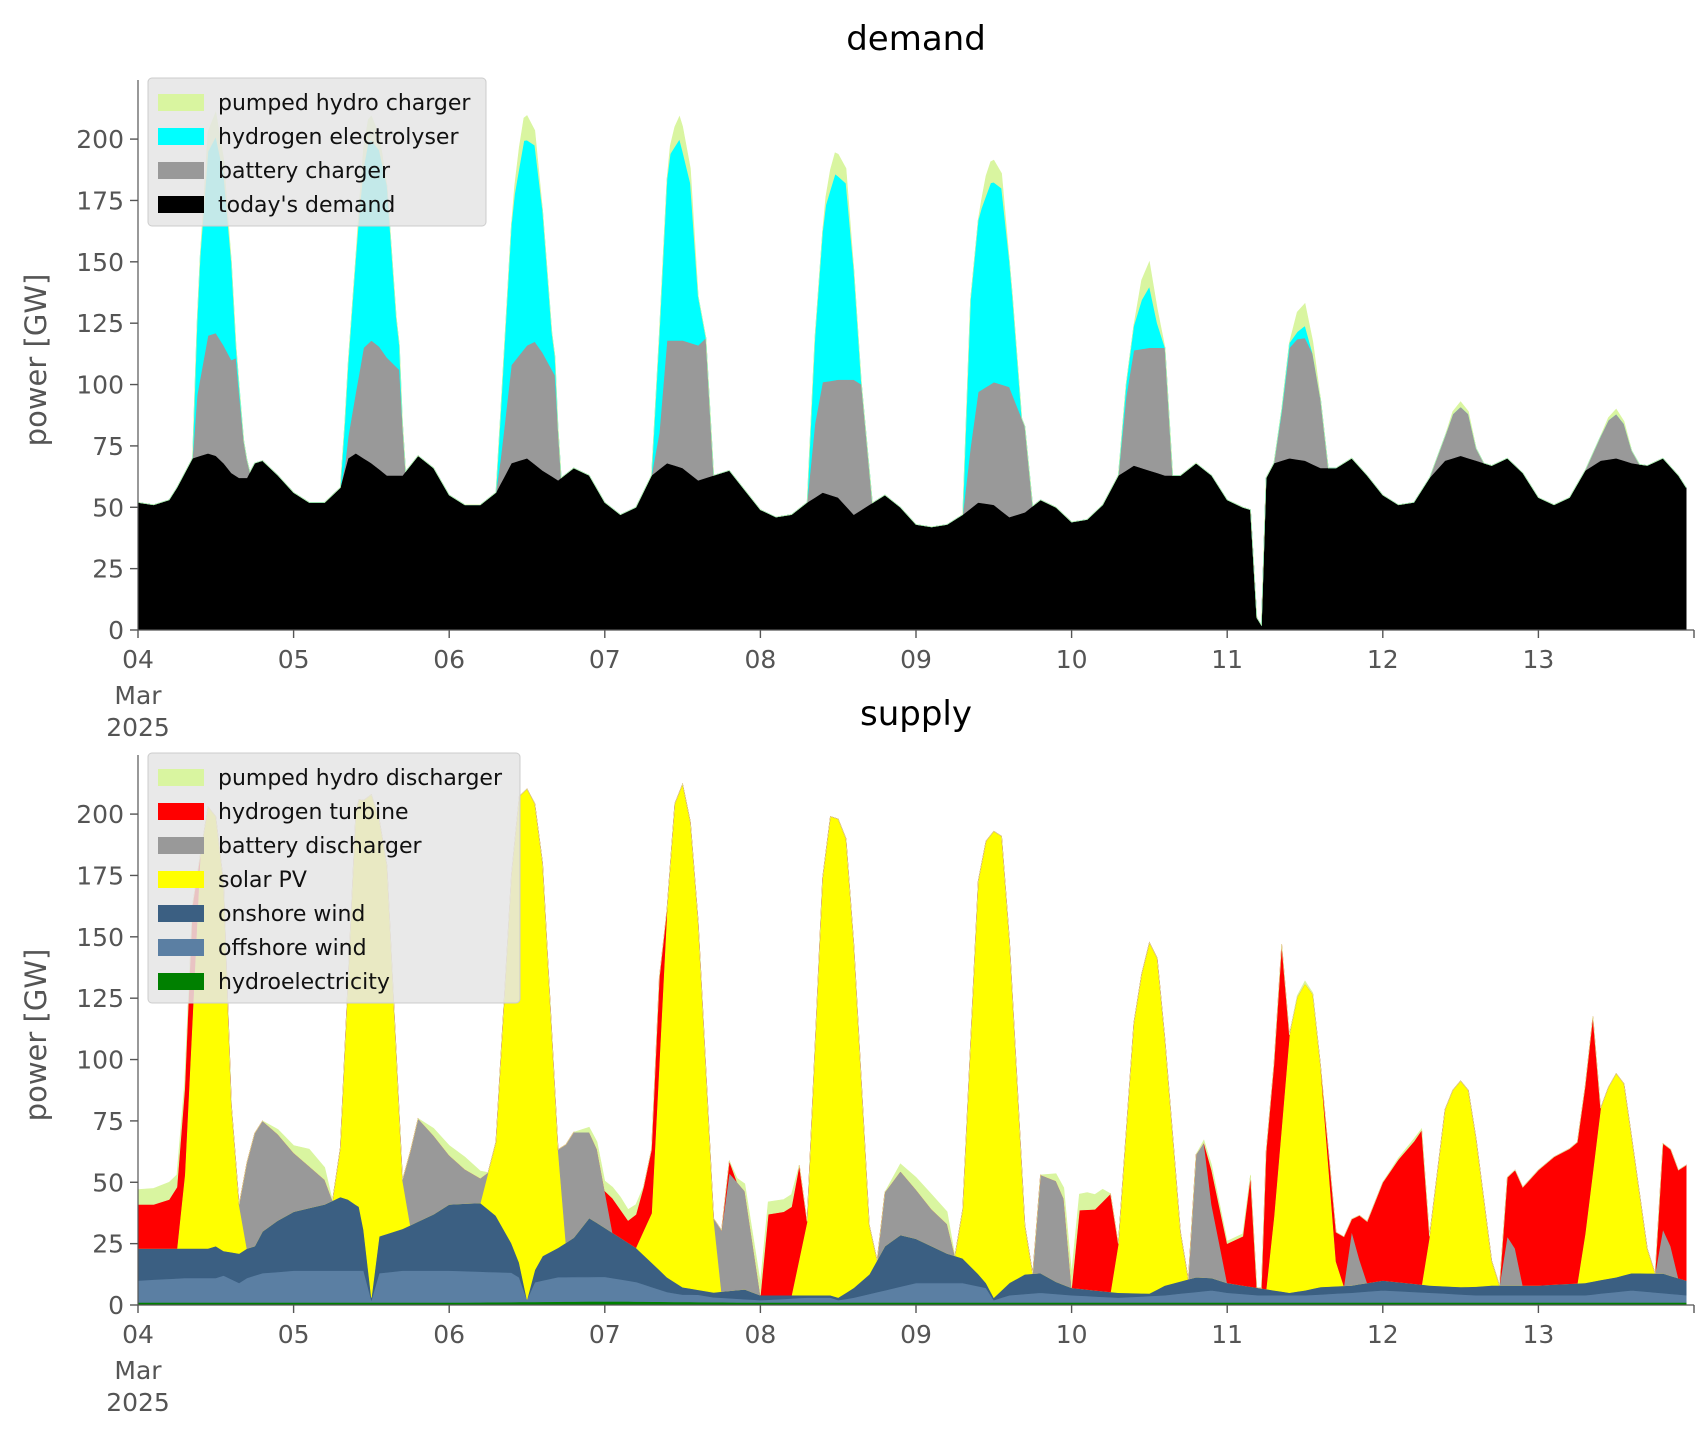  Describe the element at coordinates (916, 1334) in the screenshot. I see `supply-x-tick-label: 09` at that location.